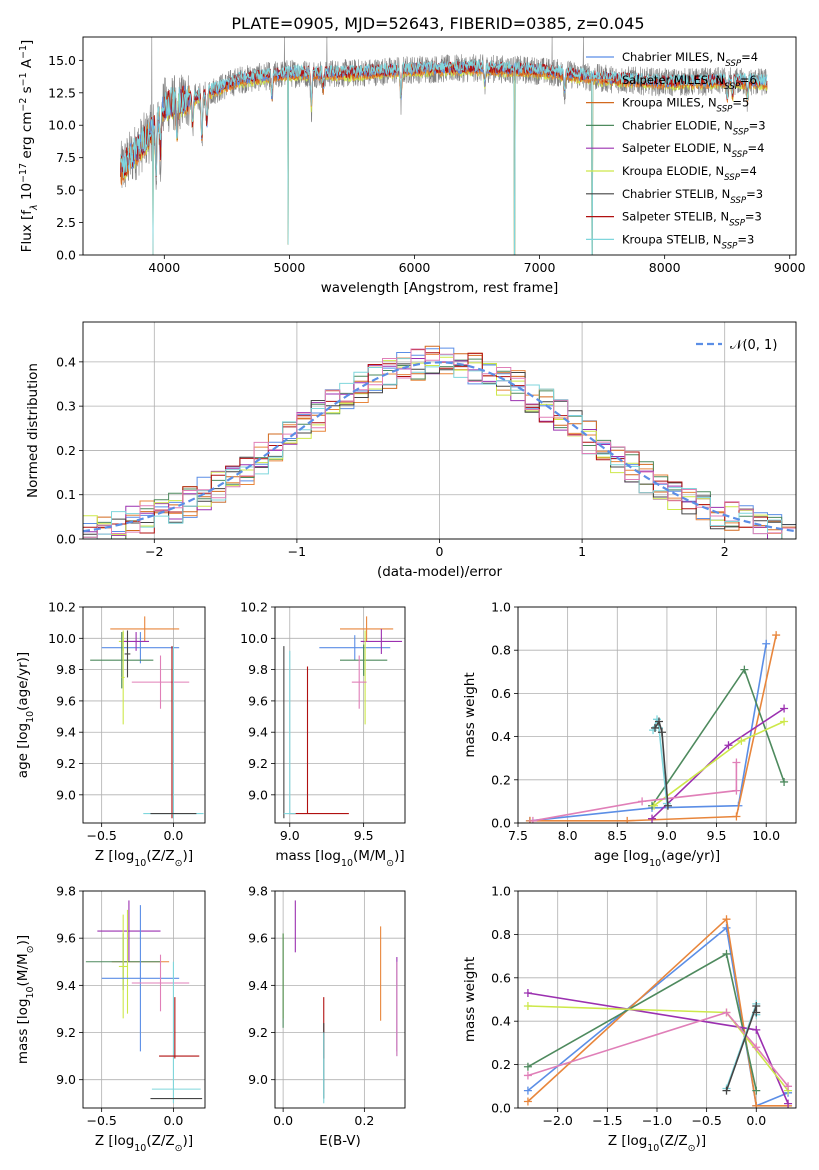 The height and width of the screenshot is (1170, 819). Describe the element at coordinates (66, 157) in the screenshot. I see `y-tick-label: 7.5` at that location.